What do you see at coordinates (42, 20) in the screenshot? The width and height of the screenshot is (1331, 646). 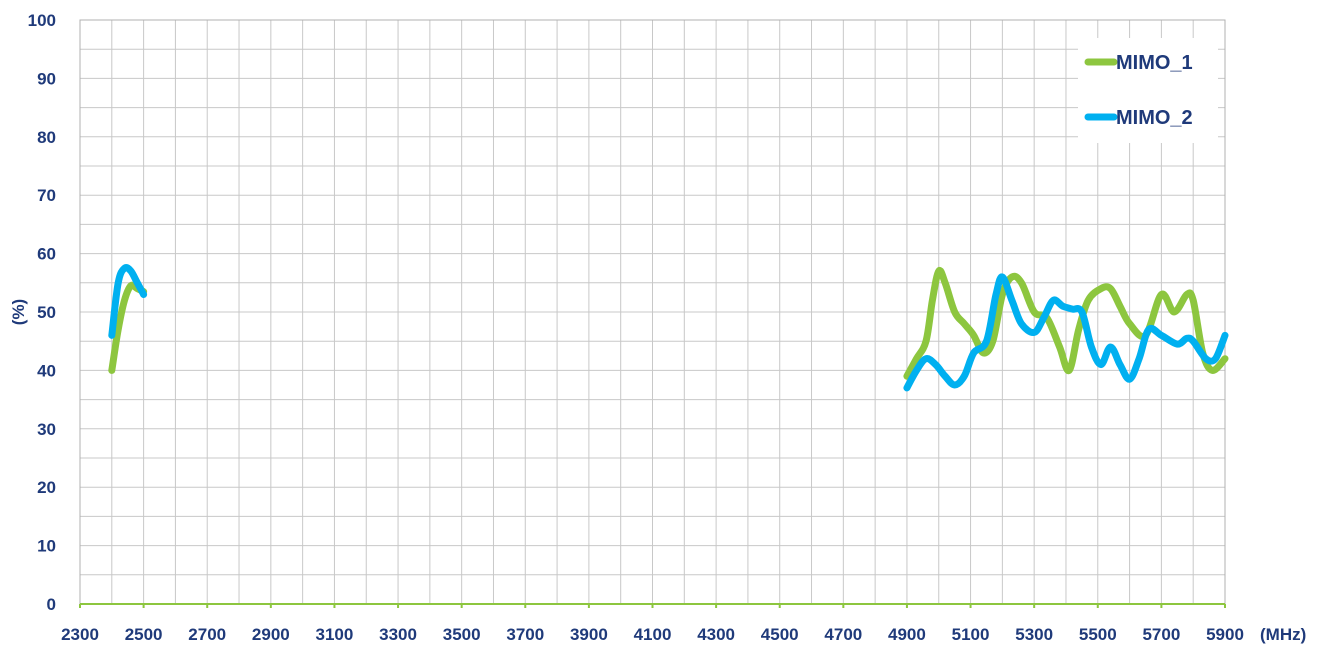 I see `y-tick-label: 100` at bounding box center [42, 20].